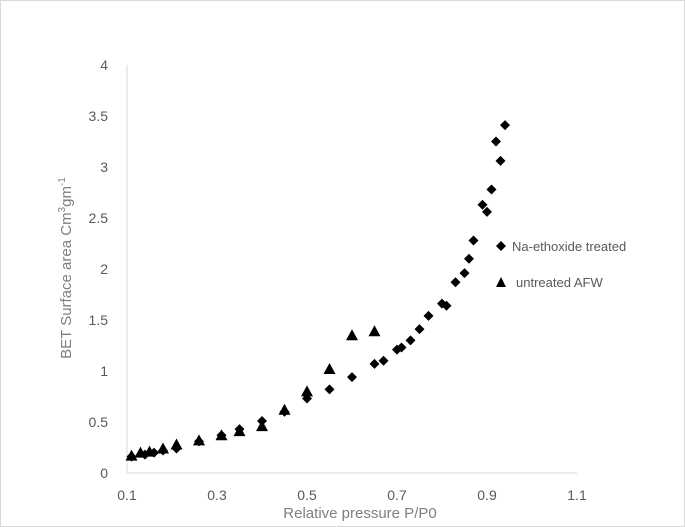 The image size is (685, 527). What do you see at coordinates (217, 495) in the screenshot?
I see `x-tick-label: 0.3` at bounding box center [217, 495].